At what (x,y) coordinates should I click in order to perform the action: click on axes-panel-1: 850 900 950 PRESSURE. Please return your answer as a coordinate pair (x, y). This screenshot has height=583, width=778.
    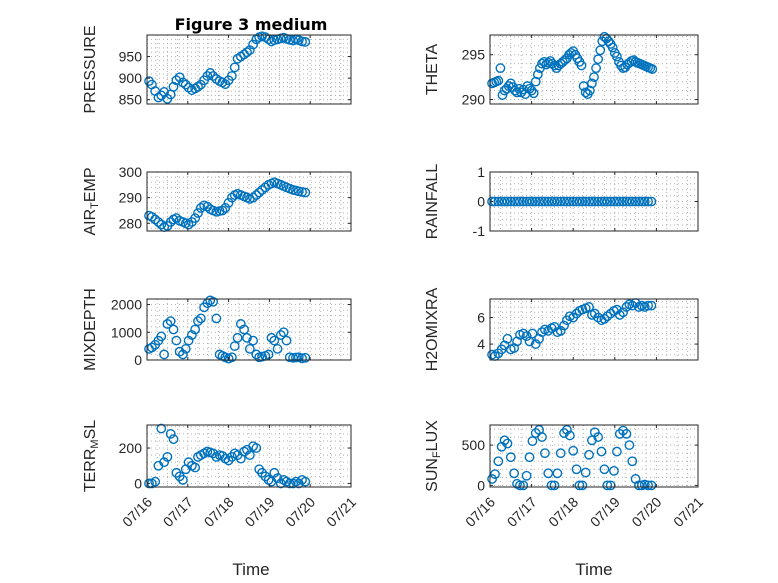
    Looking at the image, I should click on (217, 69).